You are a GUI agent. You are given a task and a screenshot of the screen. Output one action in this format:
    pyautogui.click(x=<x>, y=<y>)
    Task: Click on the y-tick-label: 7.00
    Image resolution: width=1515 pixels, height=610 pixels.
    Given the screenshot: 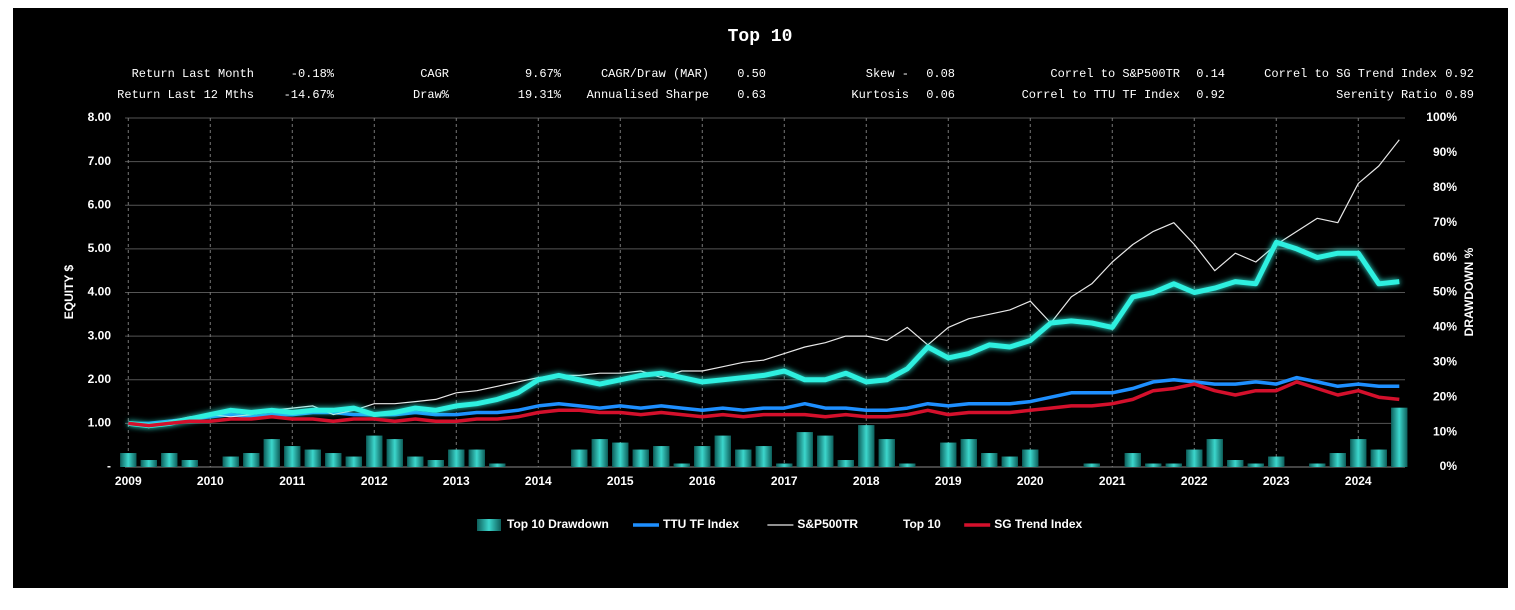 What is the action you would take?
    pyautogui.click(x=100, y=161)
    